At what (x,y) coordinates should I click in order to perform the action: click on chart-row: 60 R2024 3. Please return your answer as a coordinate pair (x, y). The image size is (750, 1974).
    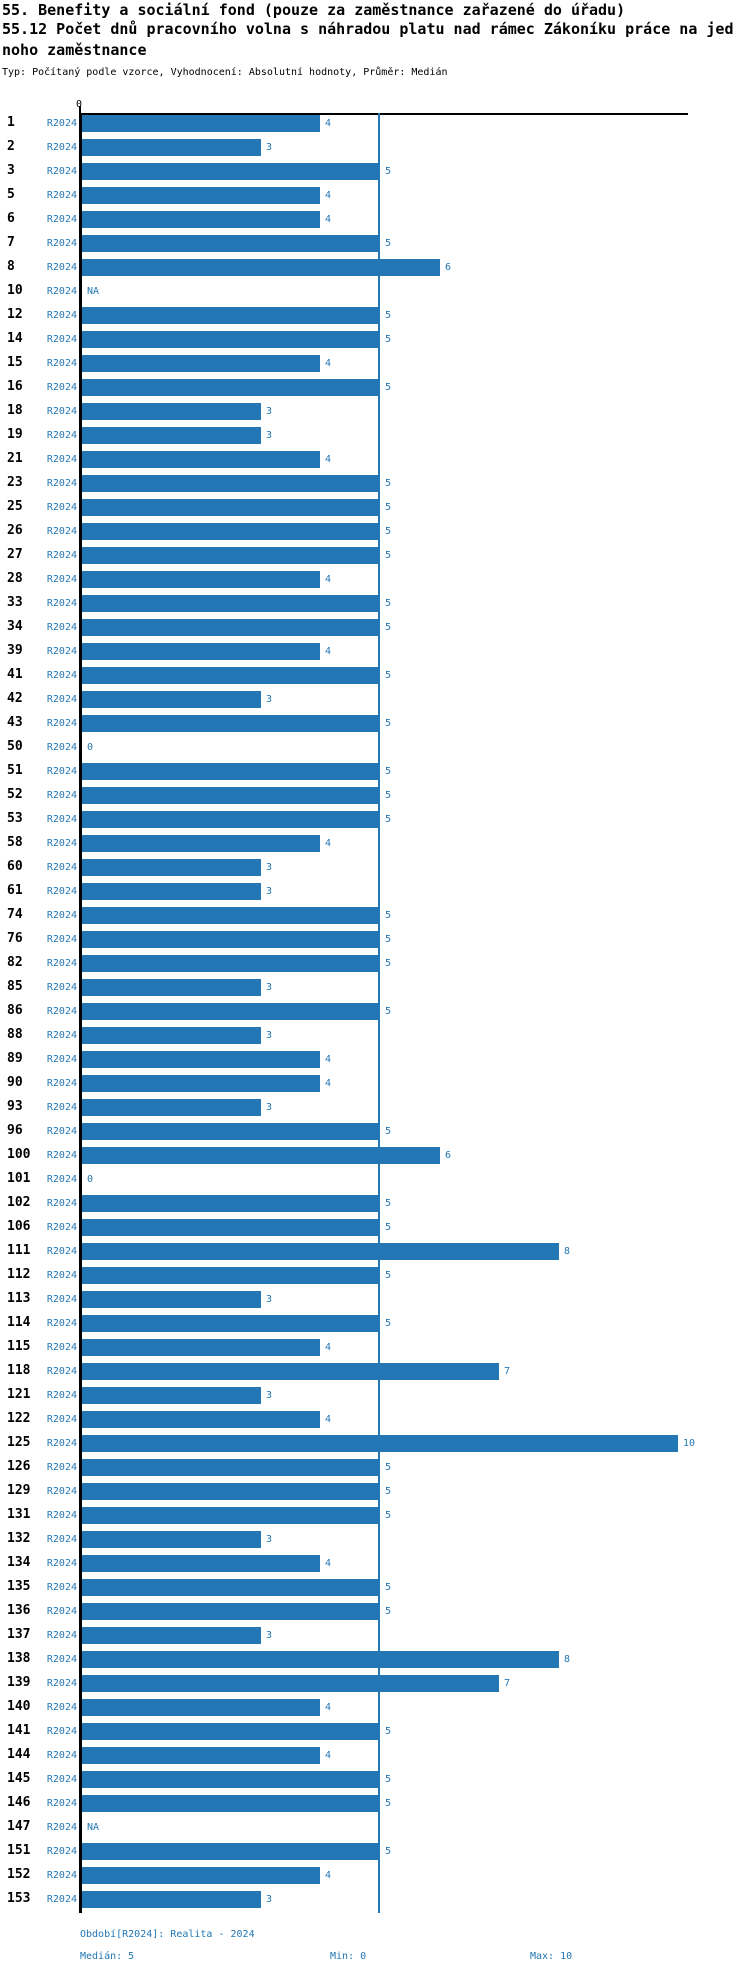
    Looking at the image, I should click on (375, 867).